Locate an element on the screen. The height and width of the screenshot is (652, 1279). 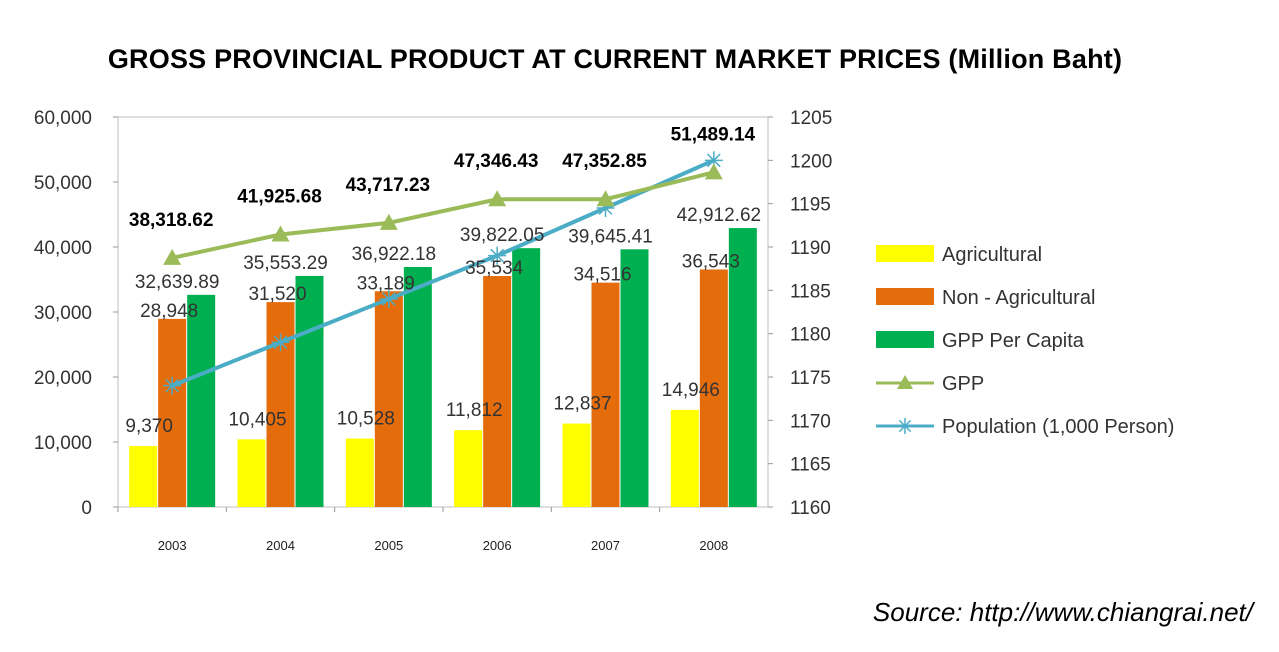
legend-marker-asterisk-stroke is located at coordinates (905, 426).